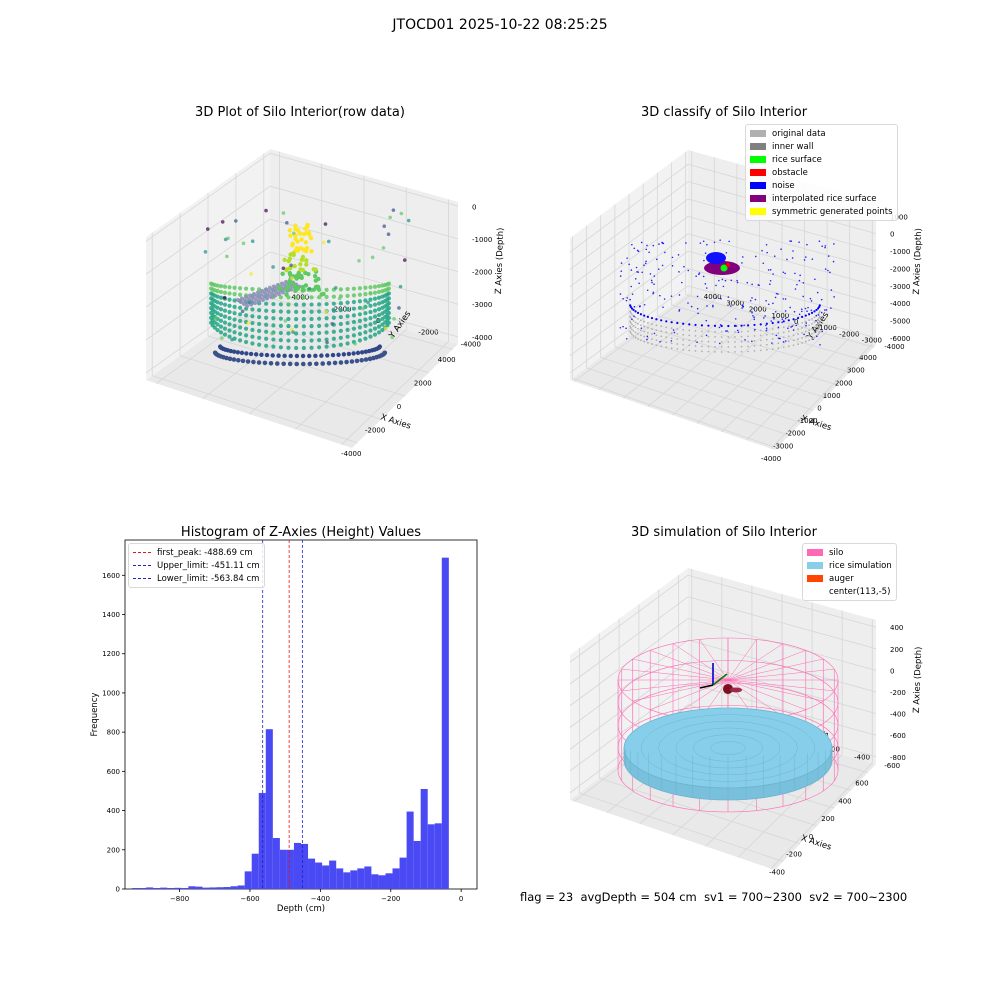  What do you see at coordinates (428, 333) in the screenshot?
I see `plot1-y-tick: -2000` at bounding box center [428, 333].